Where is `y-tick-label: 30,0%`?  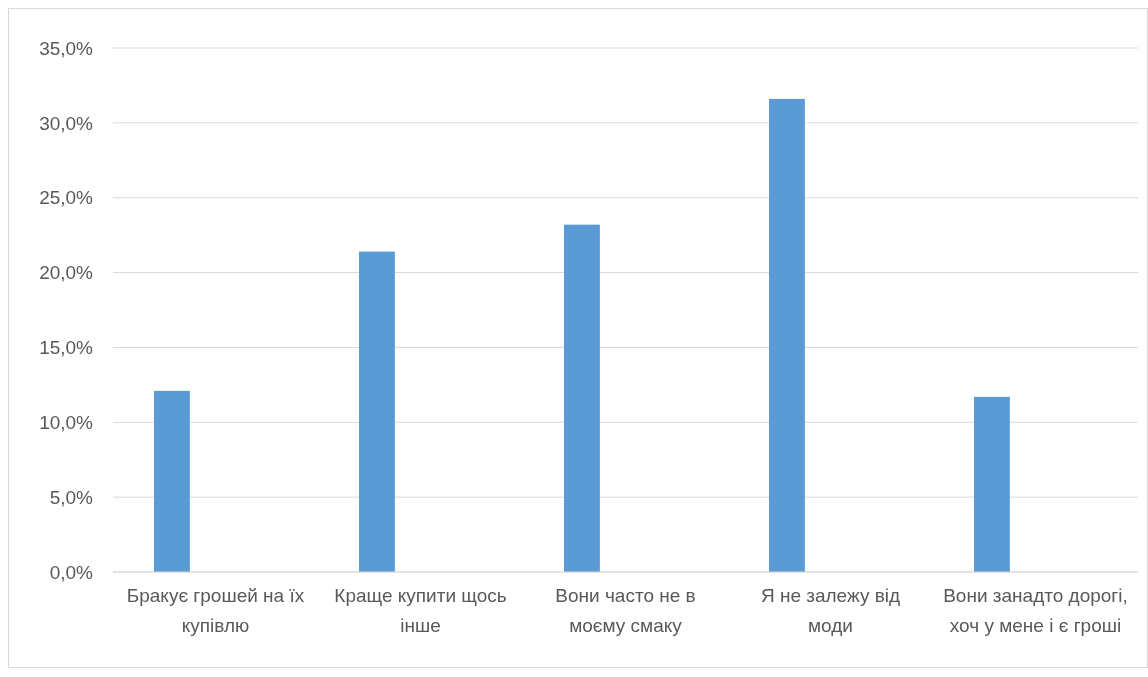
y-tick-label: 30,0% is located at coordinates (66, 123).